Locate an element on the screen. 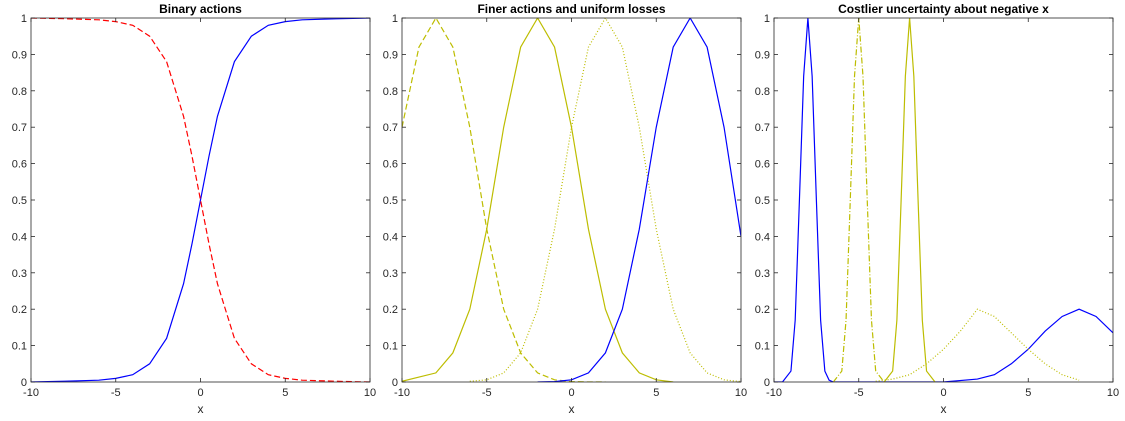  chart-title: Binary actions is located at coordinates (200, 9).